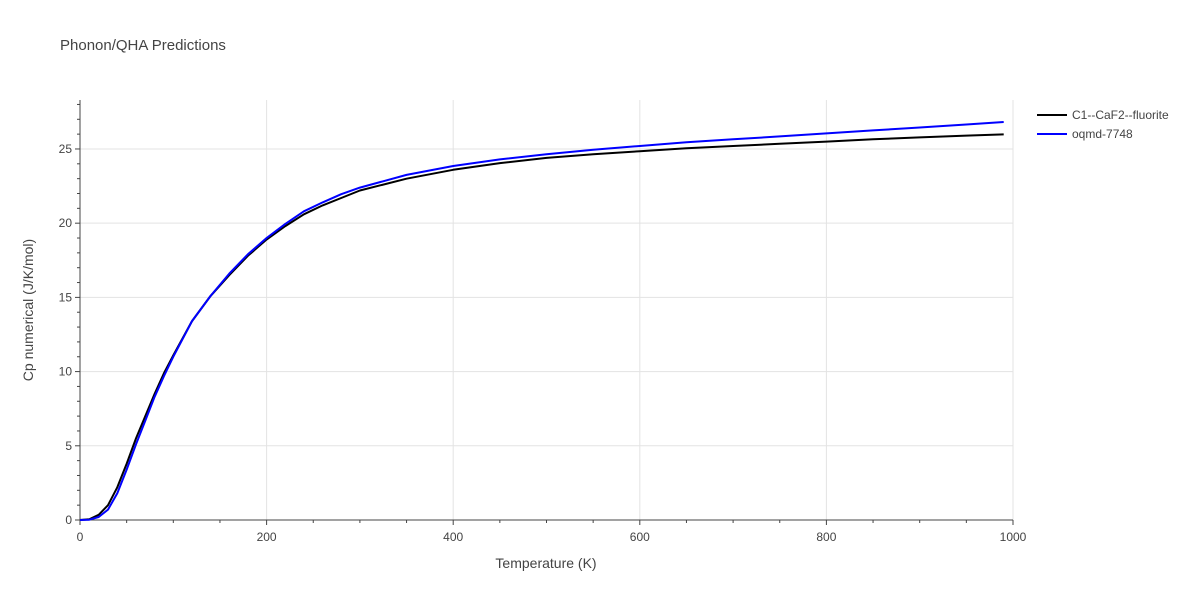 This screenshot has width=1200, height=600. Describe the element at coordinates (66, 297) in the screenshot. I see `y-tick-label: 15` at that location.